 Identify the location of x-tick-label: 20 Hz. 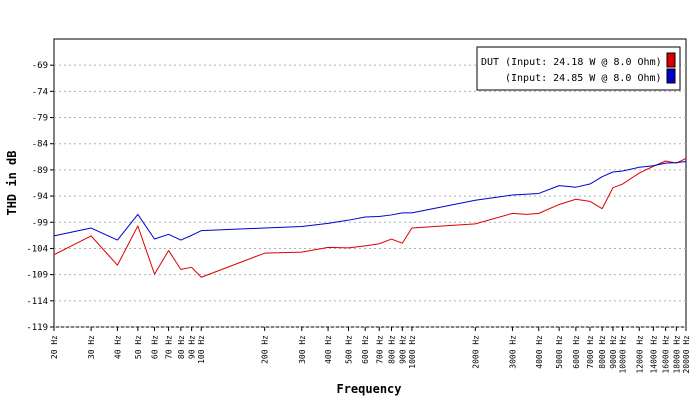
(54, 347).